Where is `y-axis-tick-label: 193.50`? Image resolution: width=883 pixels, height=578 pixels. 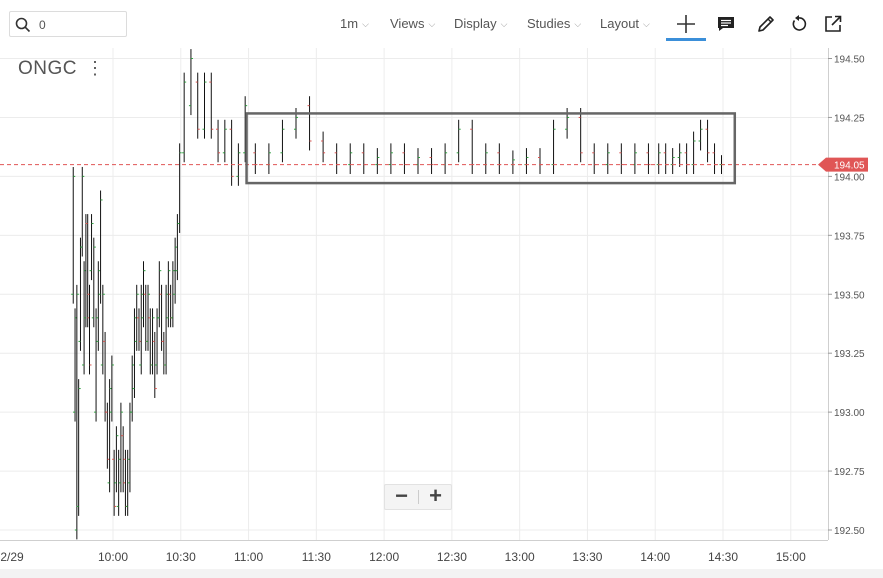 y-axis-tick-label: 193.50 is located at coordinates (849, 295).